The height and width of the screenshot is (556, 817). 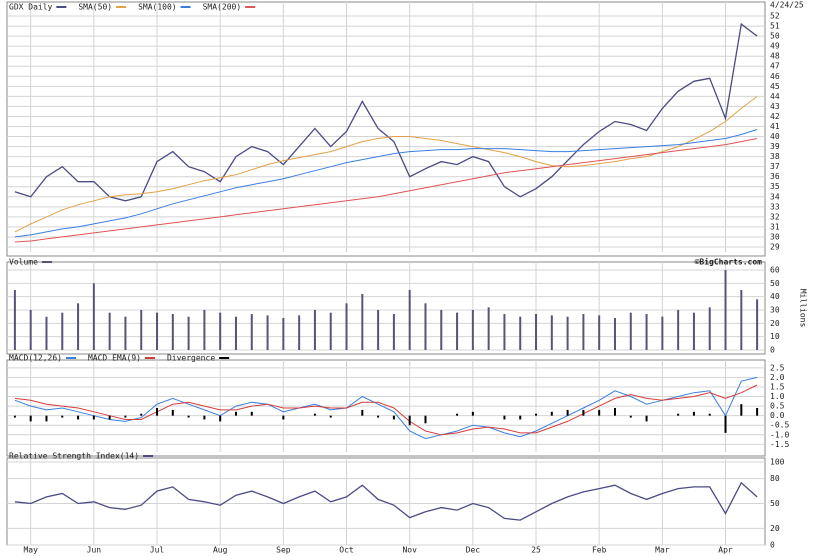 What do you see at coordinates (775, 186) in the screenshot?
I see `y-tick-label: 35` at bounding box center [775, 186].